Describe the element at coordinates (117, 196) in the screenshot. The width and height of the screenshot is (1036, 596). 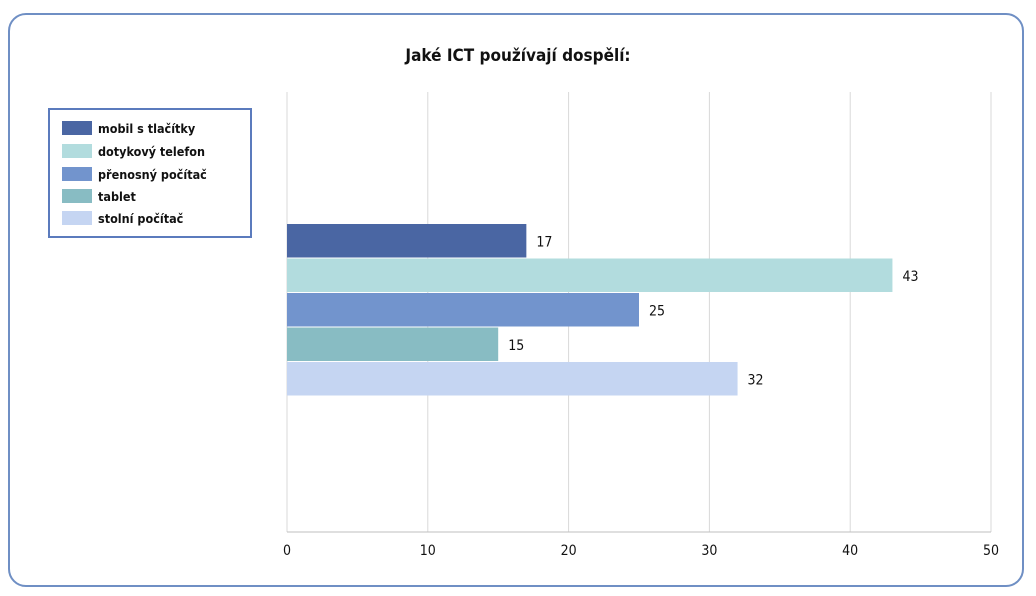
I see `legend-label: tablet` at that location.